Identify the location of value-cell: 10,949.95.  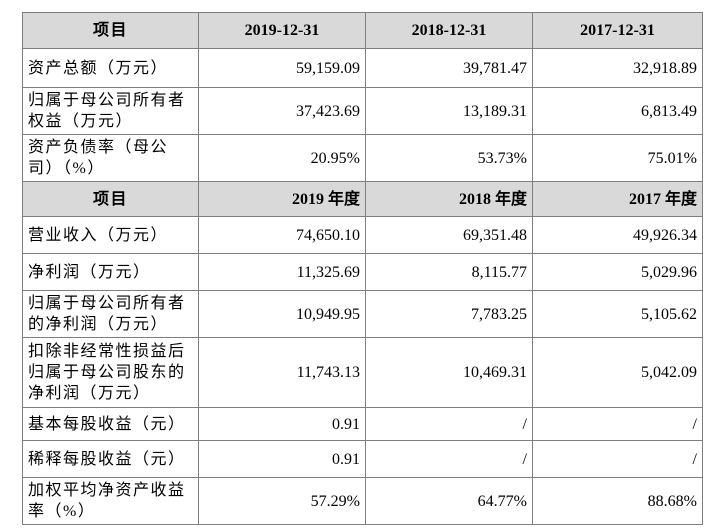
(282, 314).